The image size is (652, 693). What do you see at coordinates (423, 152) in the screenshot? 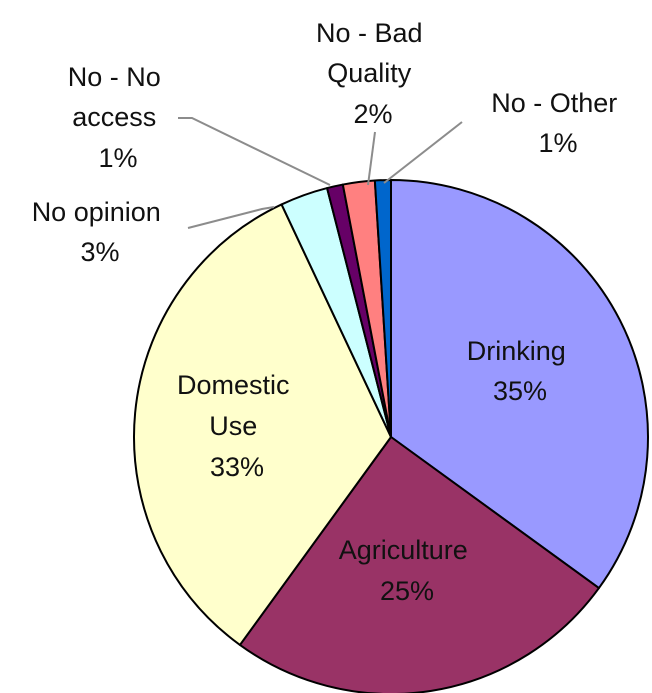
I see `leader-line-no-other` at bounding box center [423, 152].